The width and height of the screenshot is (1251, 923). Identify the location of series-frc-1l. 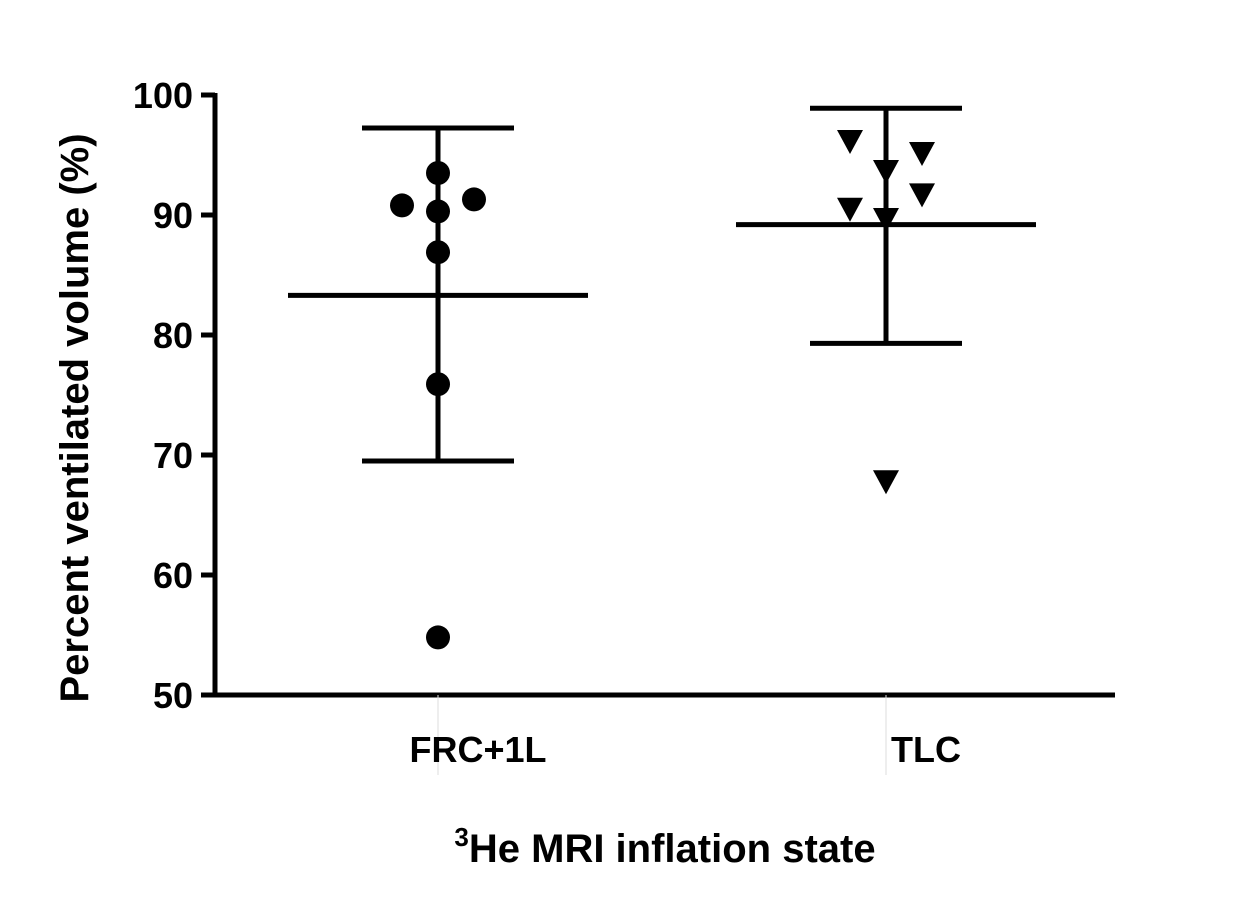
(438, 387).